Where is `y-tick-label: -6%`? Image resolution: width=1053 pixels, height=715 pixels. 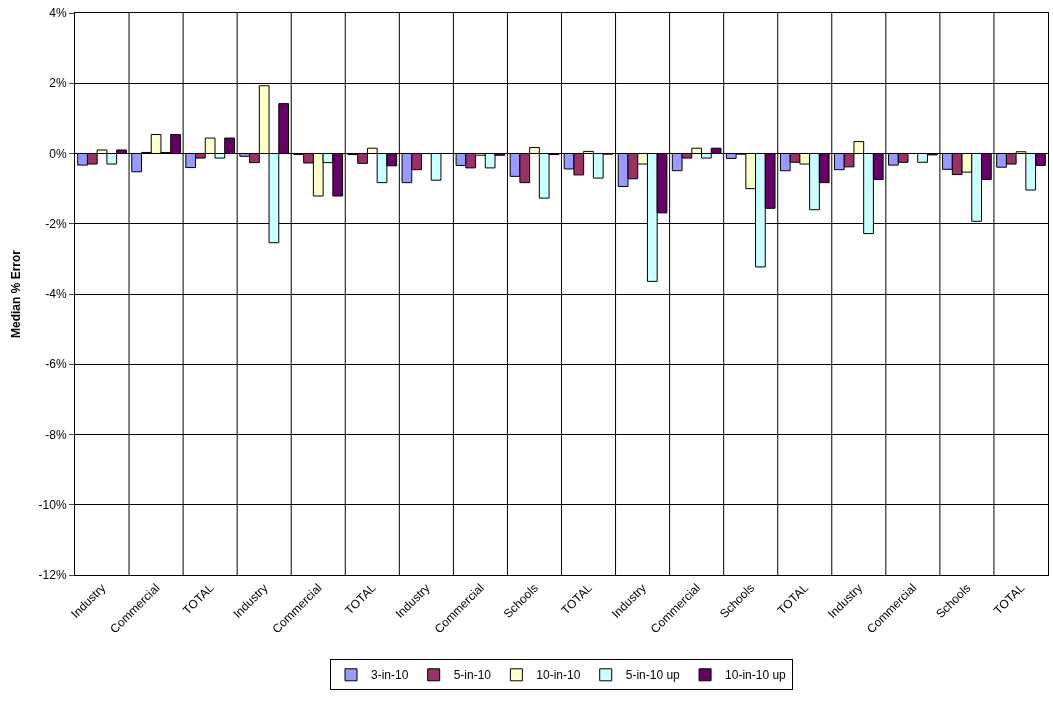 y-tick-label: -6% is located at coordinates (56, 364).